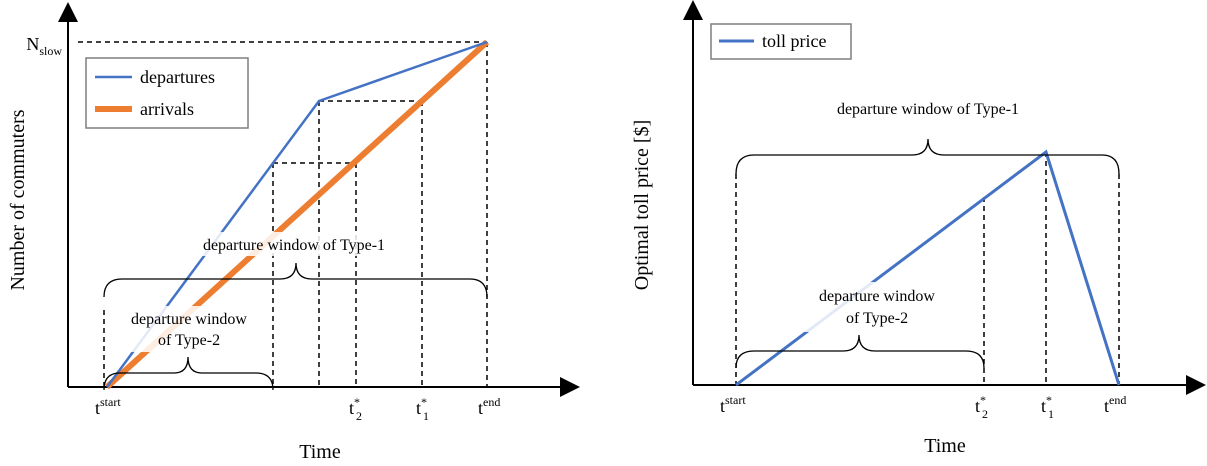  I want to click on left-tick-tstart: tstart, so click(108, 406).